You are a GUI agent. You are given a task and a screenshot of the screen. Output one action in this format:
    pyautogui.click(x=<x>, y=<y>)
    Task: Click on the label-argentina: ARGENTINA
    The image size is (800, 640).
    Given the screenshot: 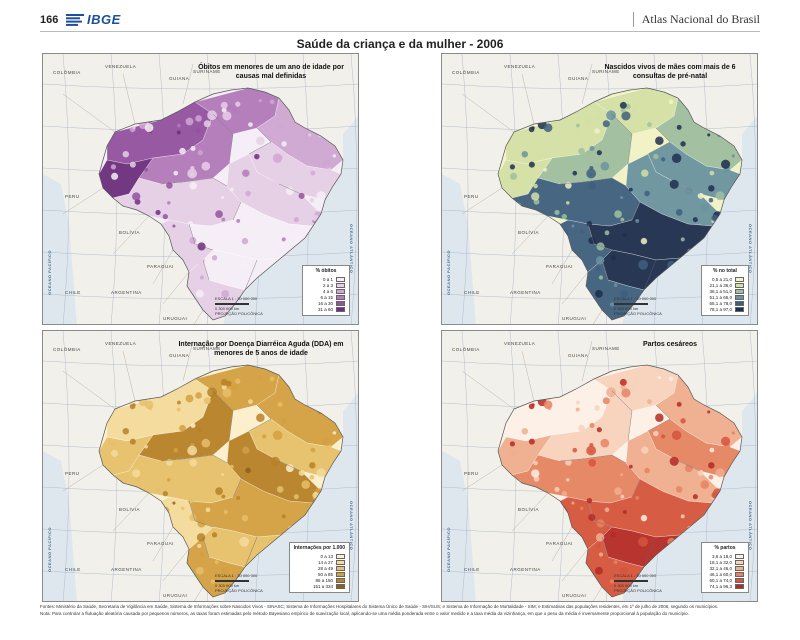 What is the action you would take?
    pyautogui.click(x=525, y=569)
    